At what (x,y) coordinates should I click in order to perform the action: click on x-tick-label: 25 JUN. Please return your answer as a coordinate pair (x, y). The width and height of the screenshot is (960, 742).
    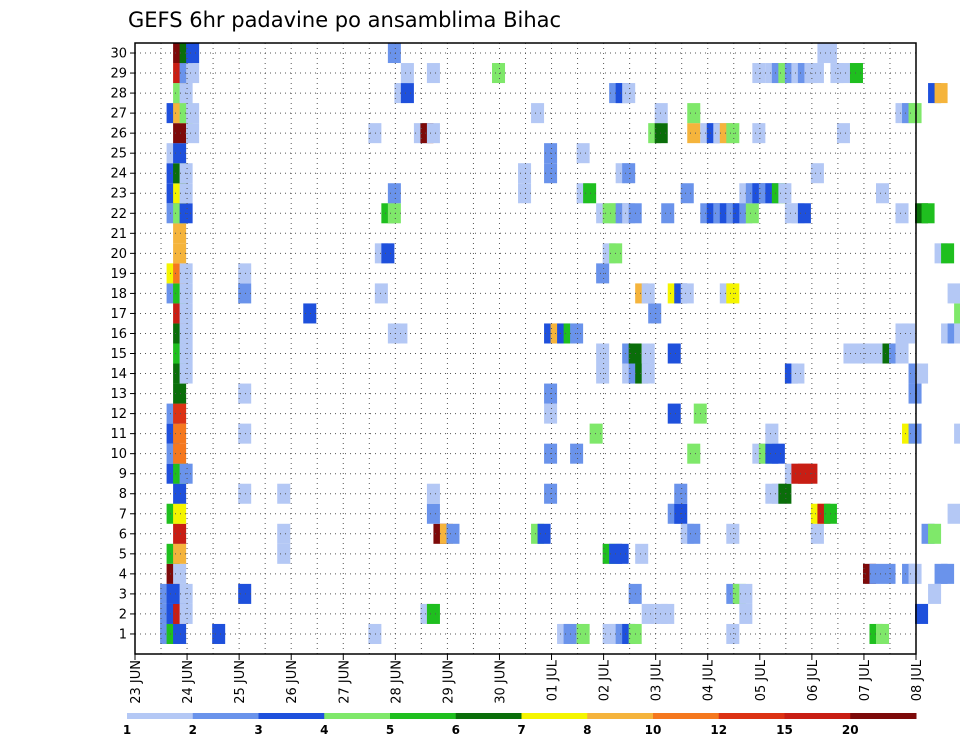
    Looking at the image, I should click on (240, 682).